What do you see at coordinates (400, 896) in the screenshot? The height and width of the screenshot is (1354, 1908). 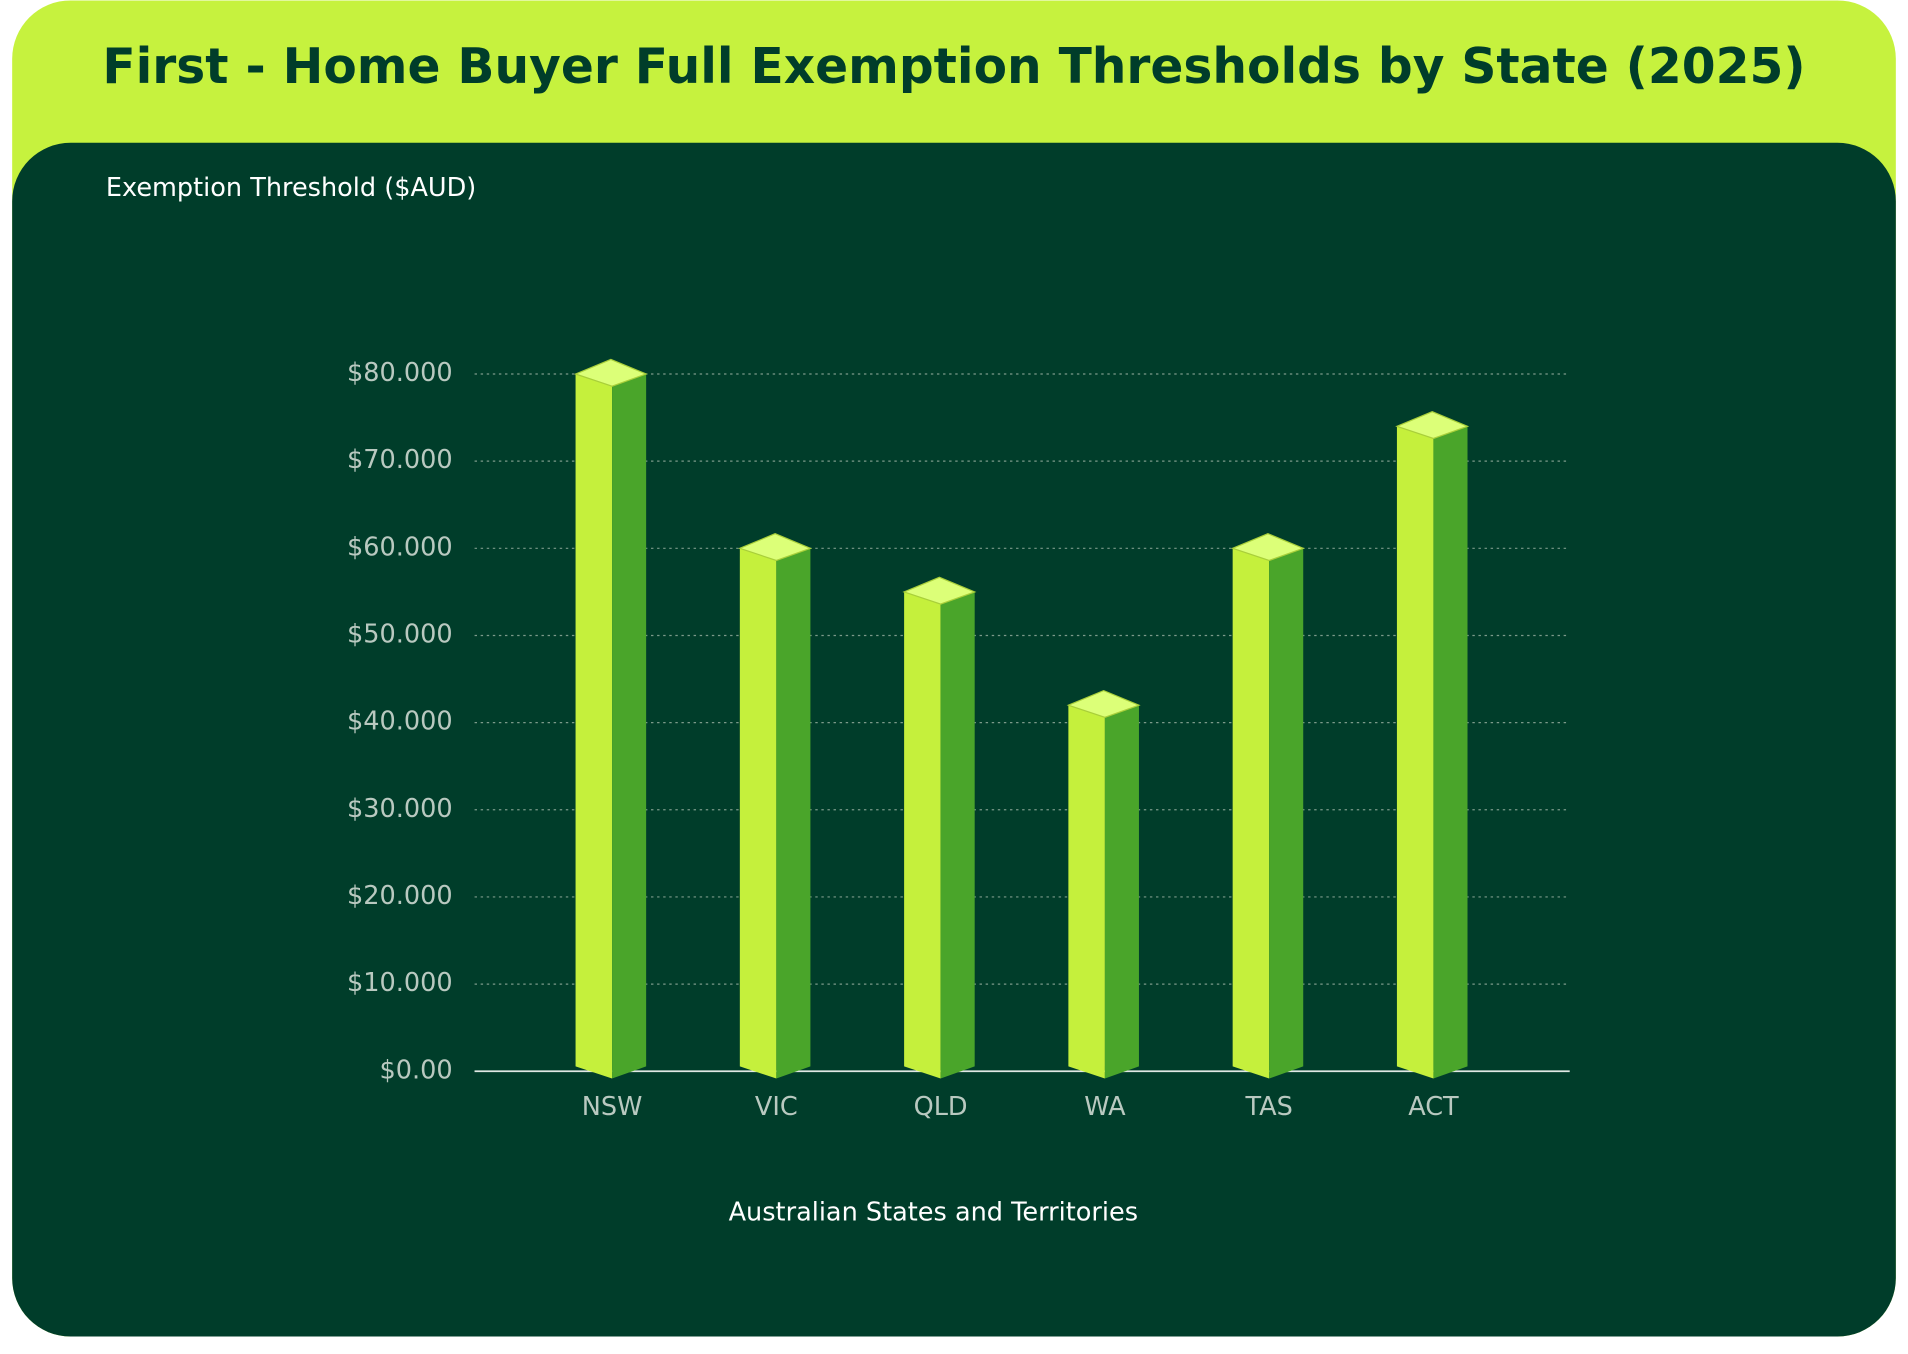 I see `y-tick-label: $20.000` at bounding box center [400, 896].